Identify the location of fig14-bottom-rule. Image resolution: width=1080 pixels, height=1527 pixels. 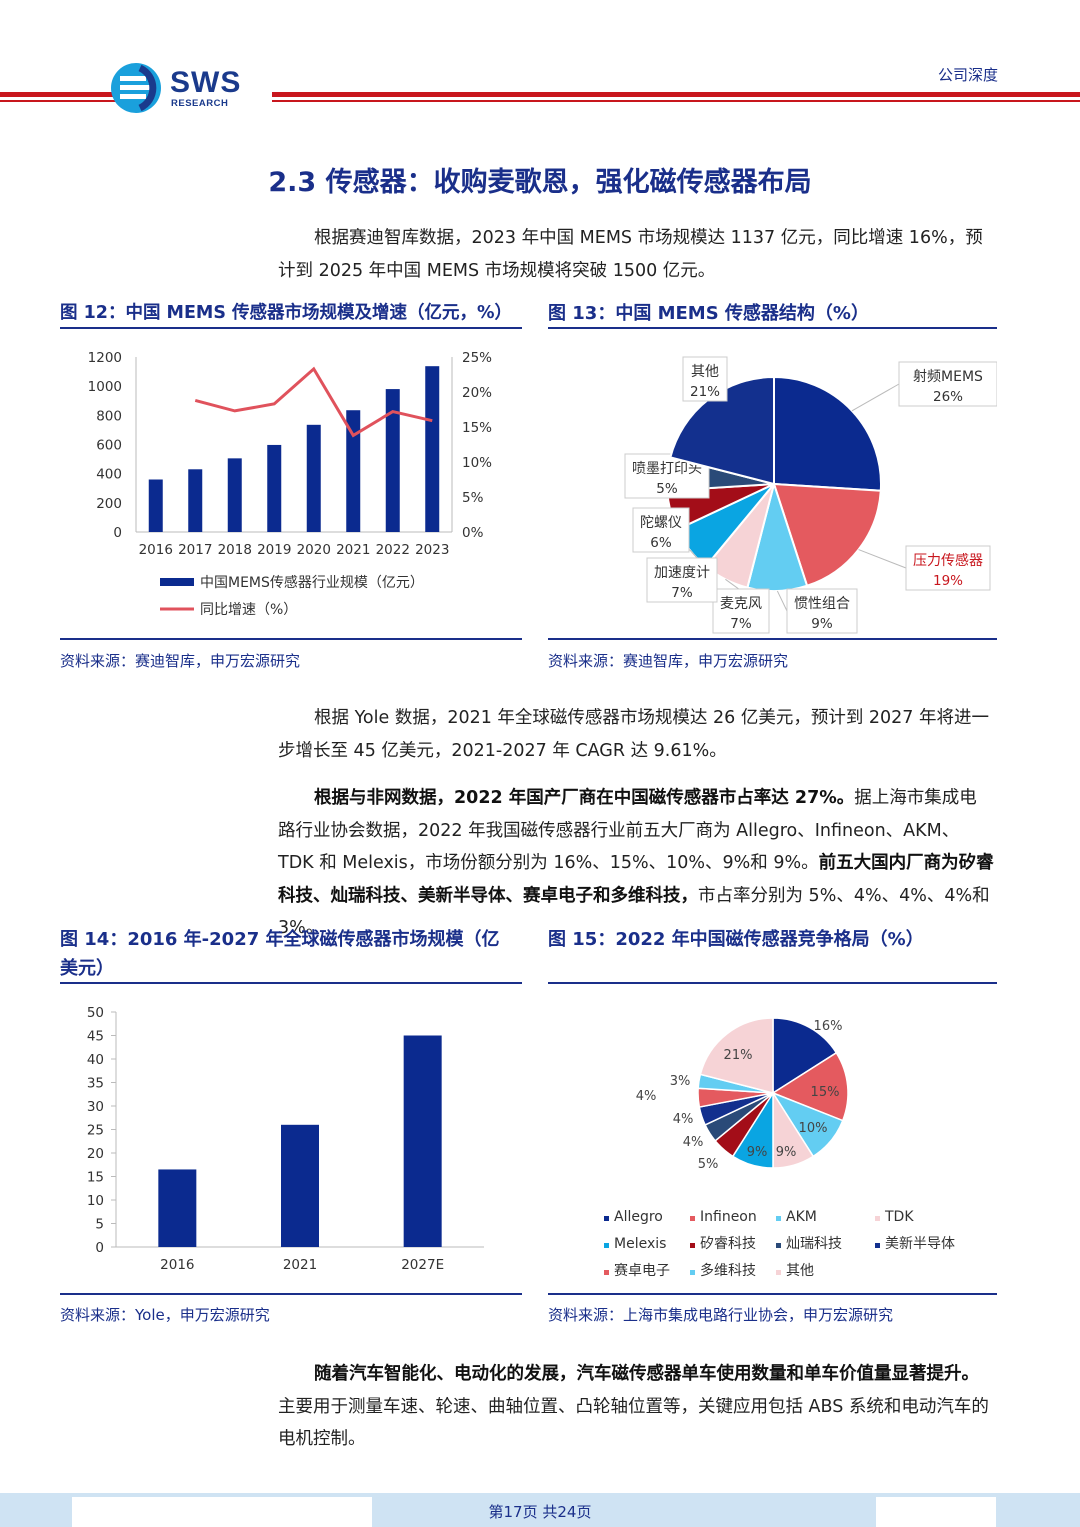
(291, 1294).